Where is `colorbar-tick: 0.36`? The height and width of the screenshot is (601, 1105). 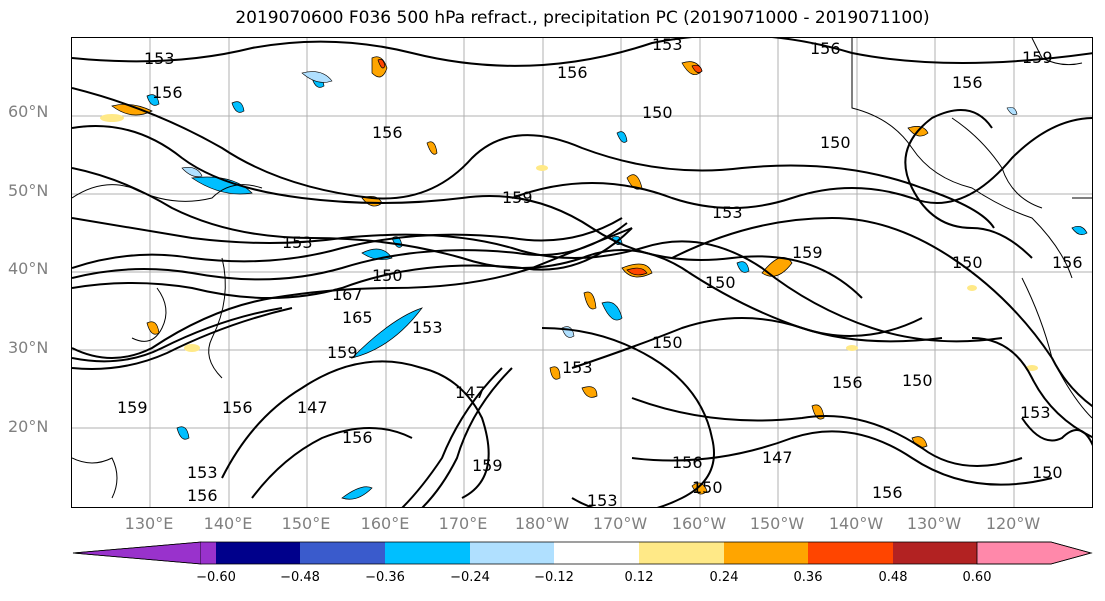
colorbar-tick: 0.36 is located at coordinates (808, 577).